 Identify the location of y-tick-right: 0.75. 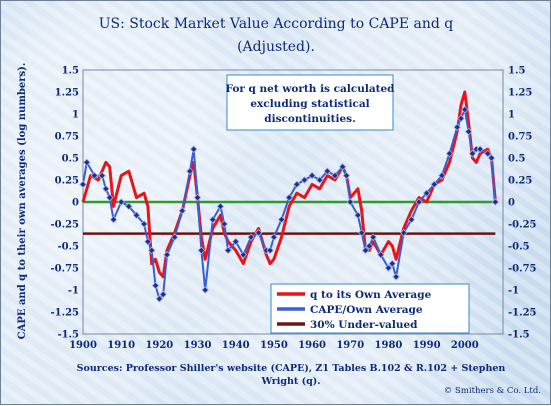
(520, 137).